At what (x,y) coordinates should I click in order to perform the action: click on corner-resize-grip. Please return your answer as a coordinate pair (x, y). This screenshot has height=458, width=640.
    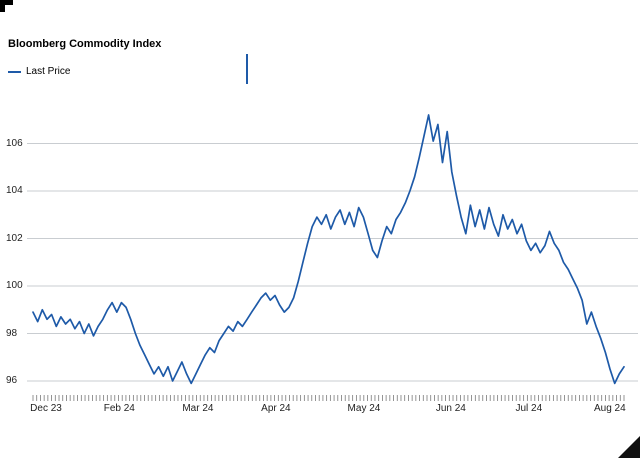
    Looking at the image, I should click on (629, 447).